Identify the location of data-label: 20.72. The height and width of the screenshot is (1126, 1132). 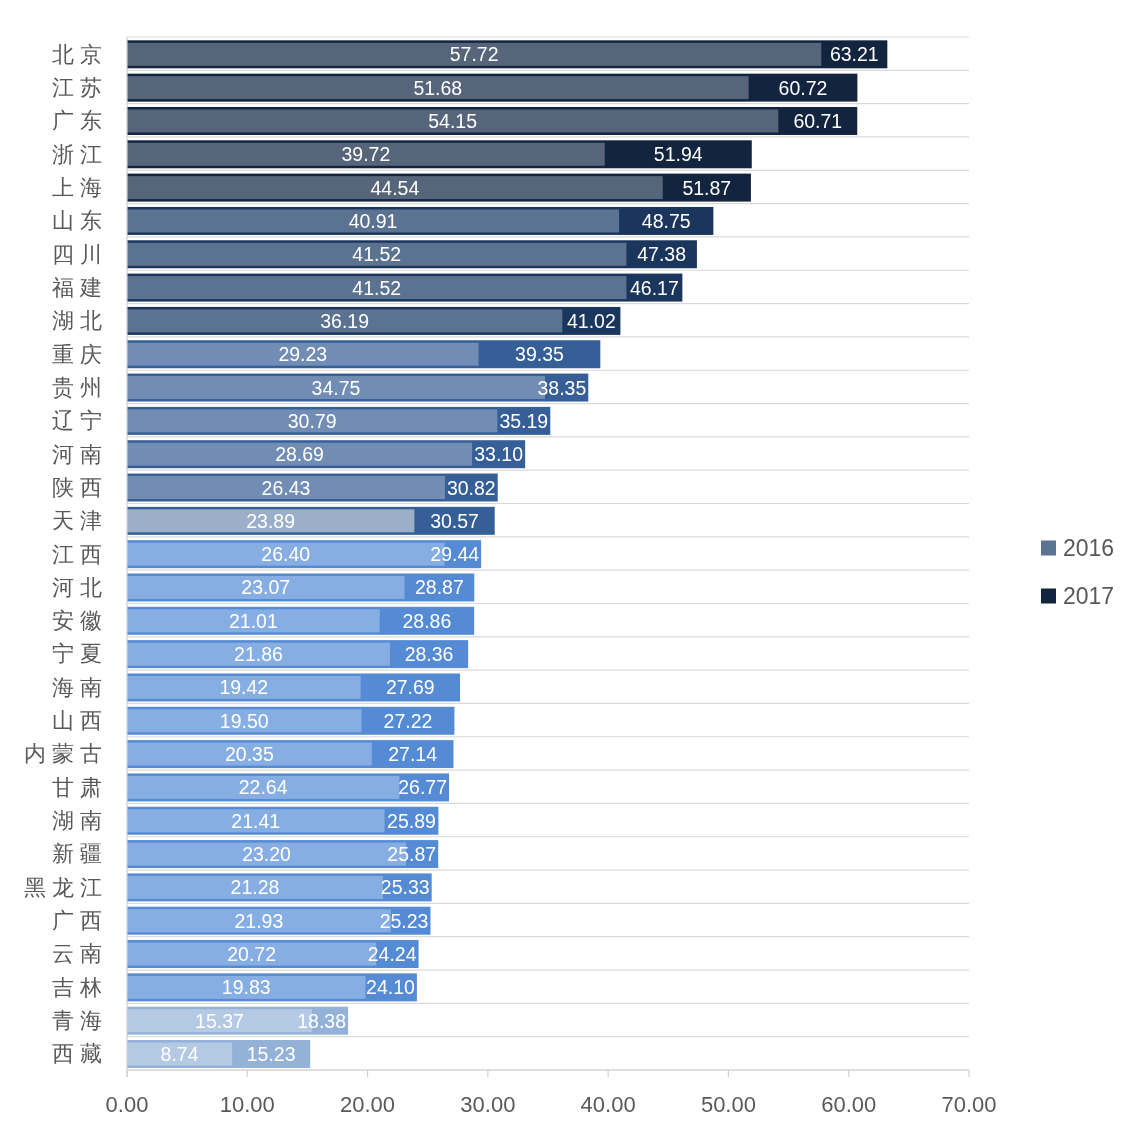
(252, 954).